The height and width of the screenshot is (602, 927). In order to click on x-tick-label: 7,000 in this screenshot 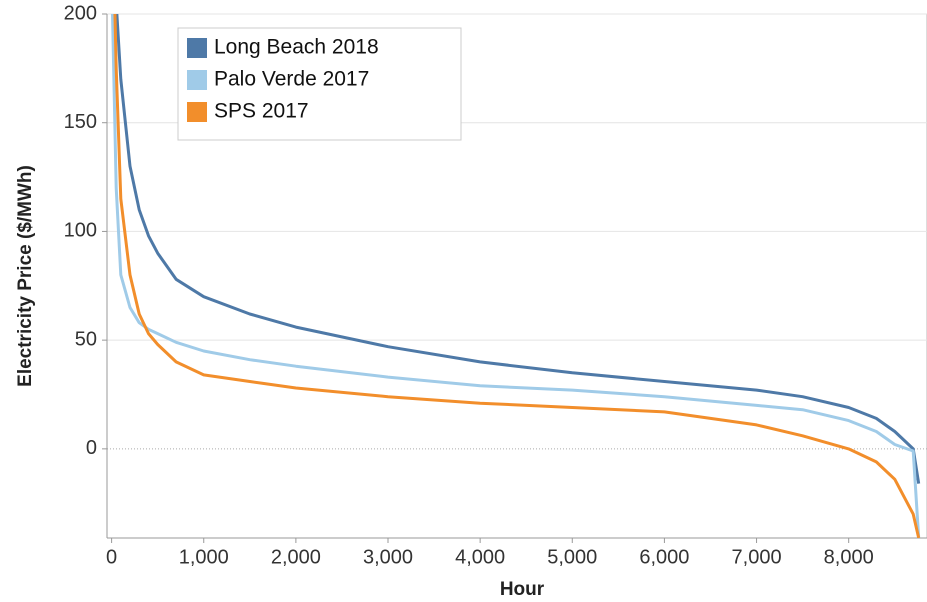, I will do `click(757, 557)`.